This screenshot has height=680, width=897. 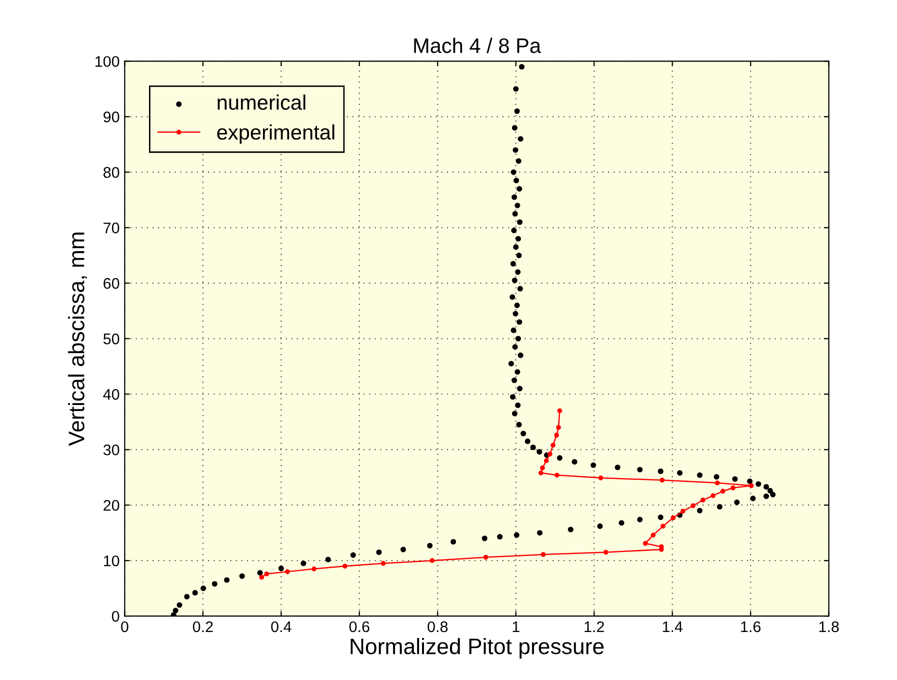 What do you see at coordinates (112, 283) in the screenshot?
I see `y-tick-label: 60` at bounding box center [112, 283].